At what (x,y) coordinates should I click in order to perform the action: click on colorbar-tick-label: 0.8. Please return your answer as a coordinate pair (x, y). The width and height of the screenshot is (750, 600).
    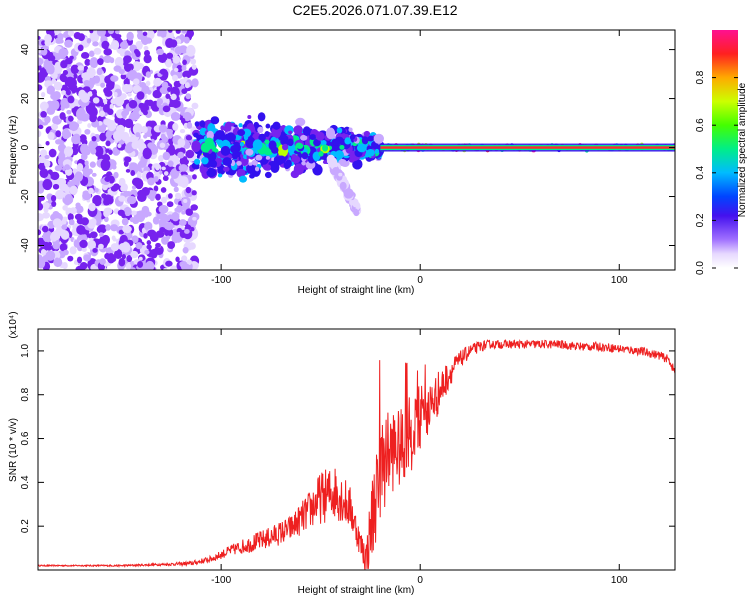
    Looking at the image, I should click on (700, 77).